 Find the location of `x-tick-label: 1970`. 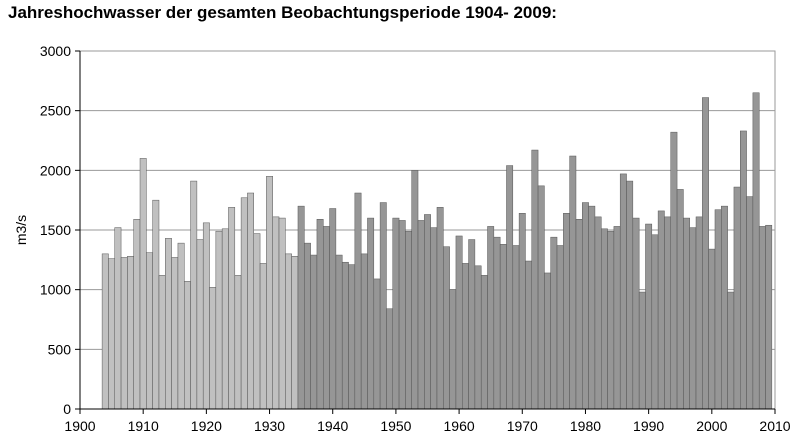

x-tick-label: 1970 is located at coordinates (522, 426).